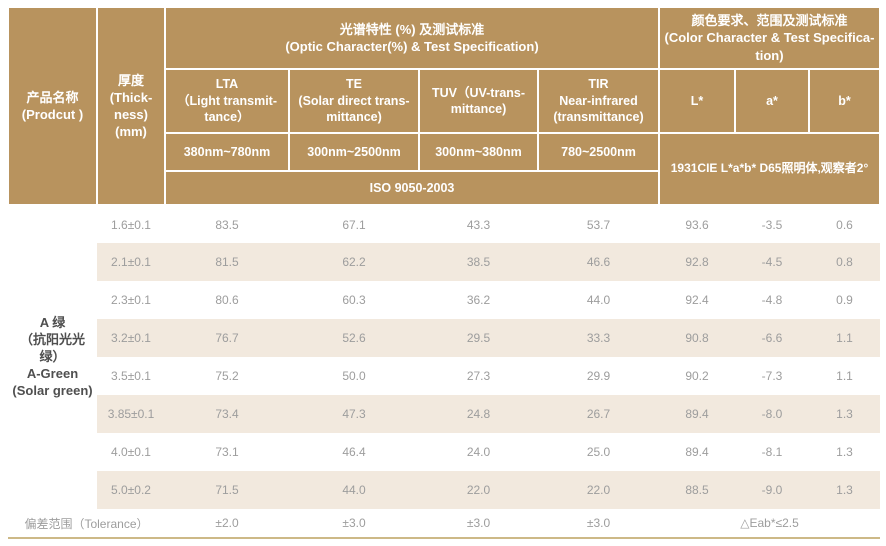 This screenshot has width=886, height=546. I want to click on data-value: 75.2, so click(227, 376).